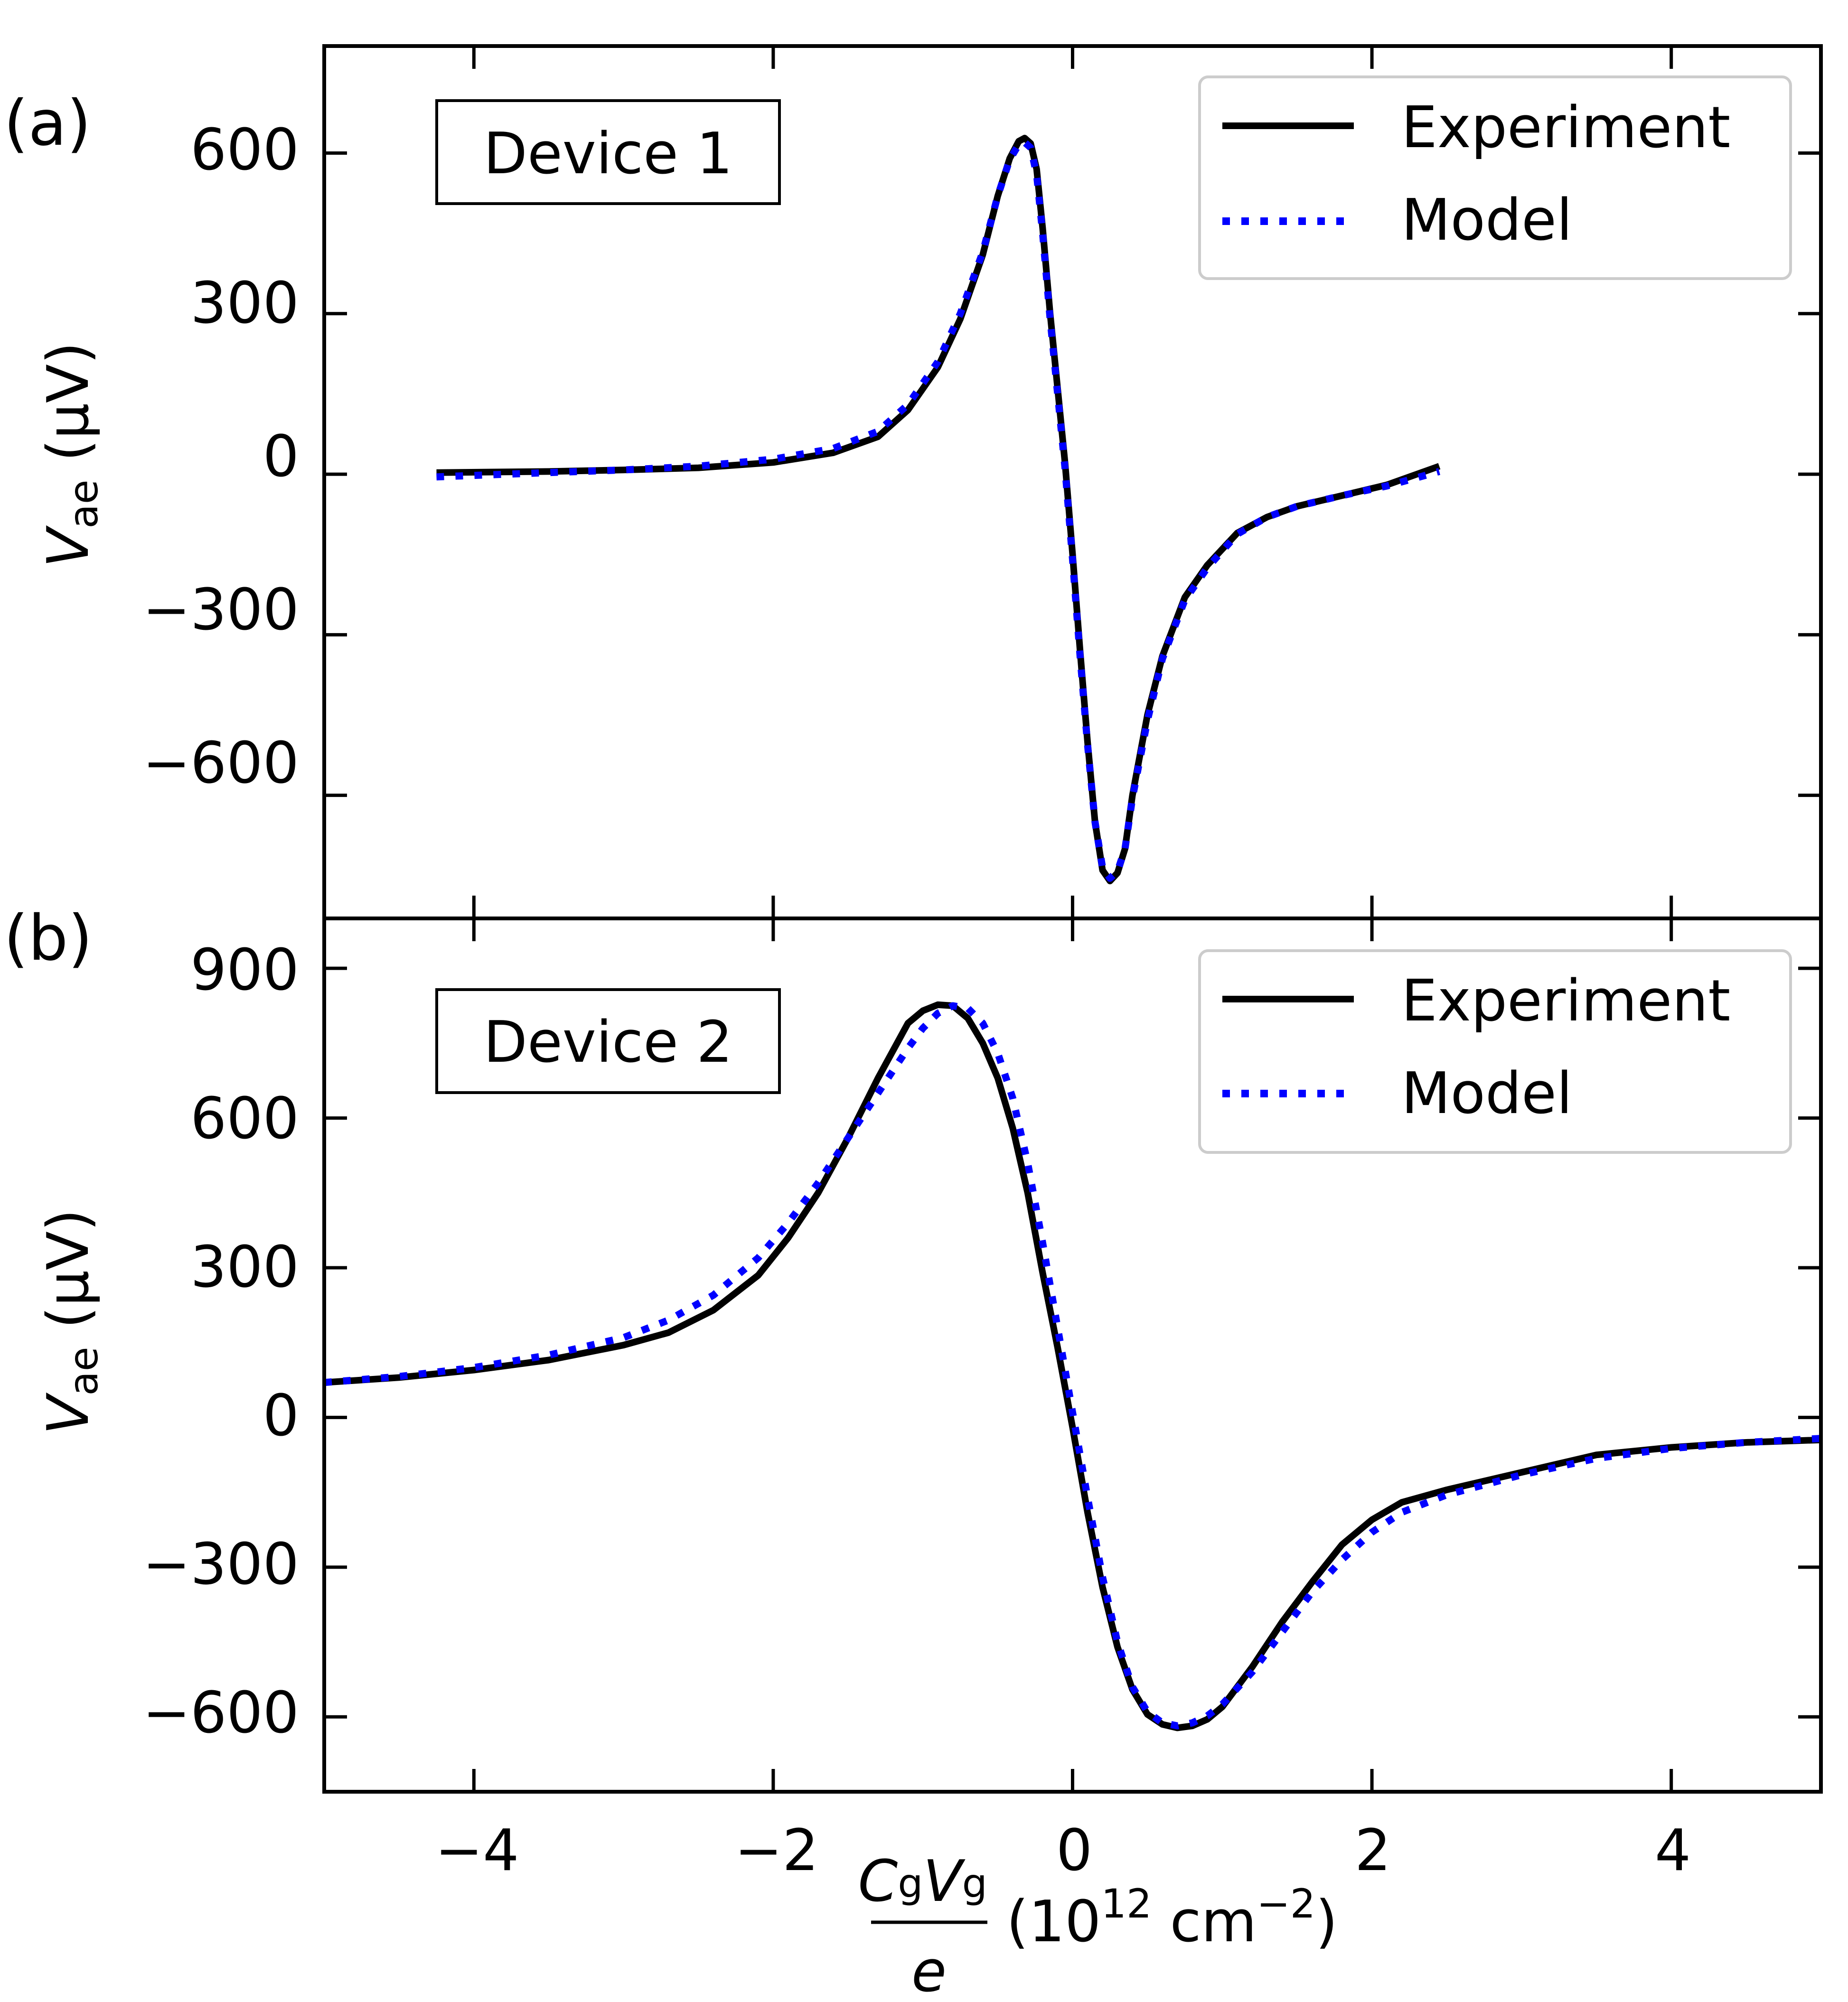  What do you see at coordinates (244, 150) in the screenshot?
I see `panel-a-ytick-label: 600` at bounding box center [244, 150].